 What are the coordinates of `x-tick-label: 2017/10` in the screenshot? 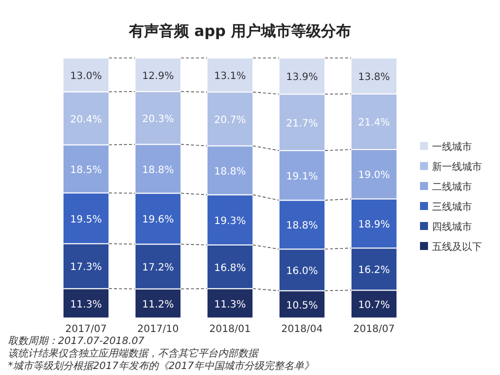 It's located at (158, 329).